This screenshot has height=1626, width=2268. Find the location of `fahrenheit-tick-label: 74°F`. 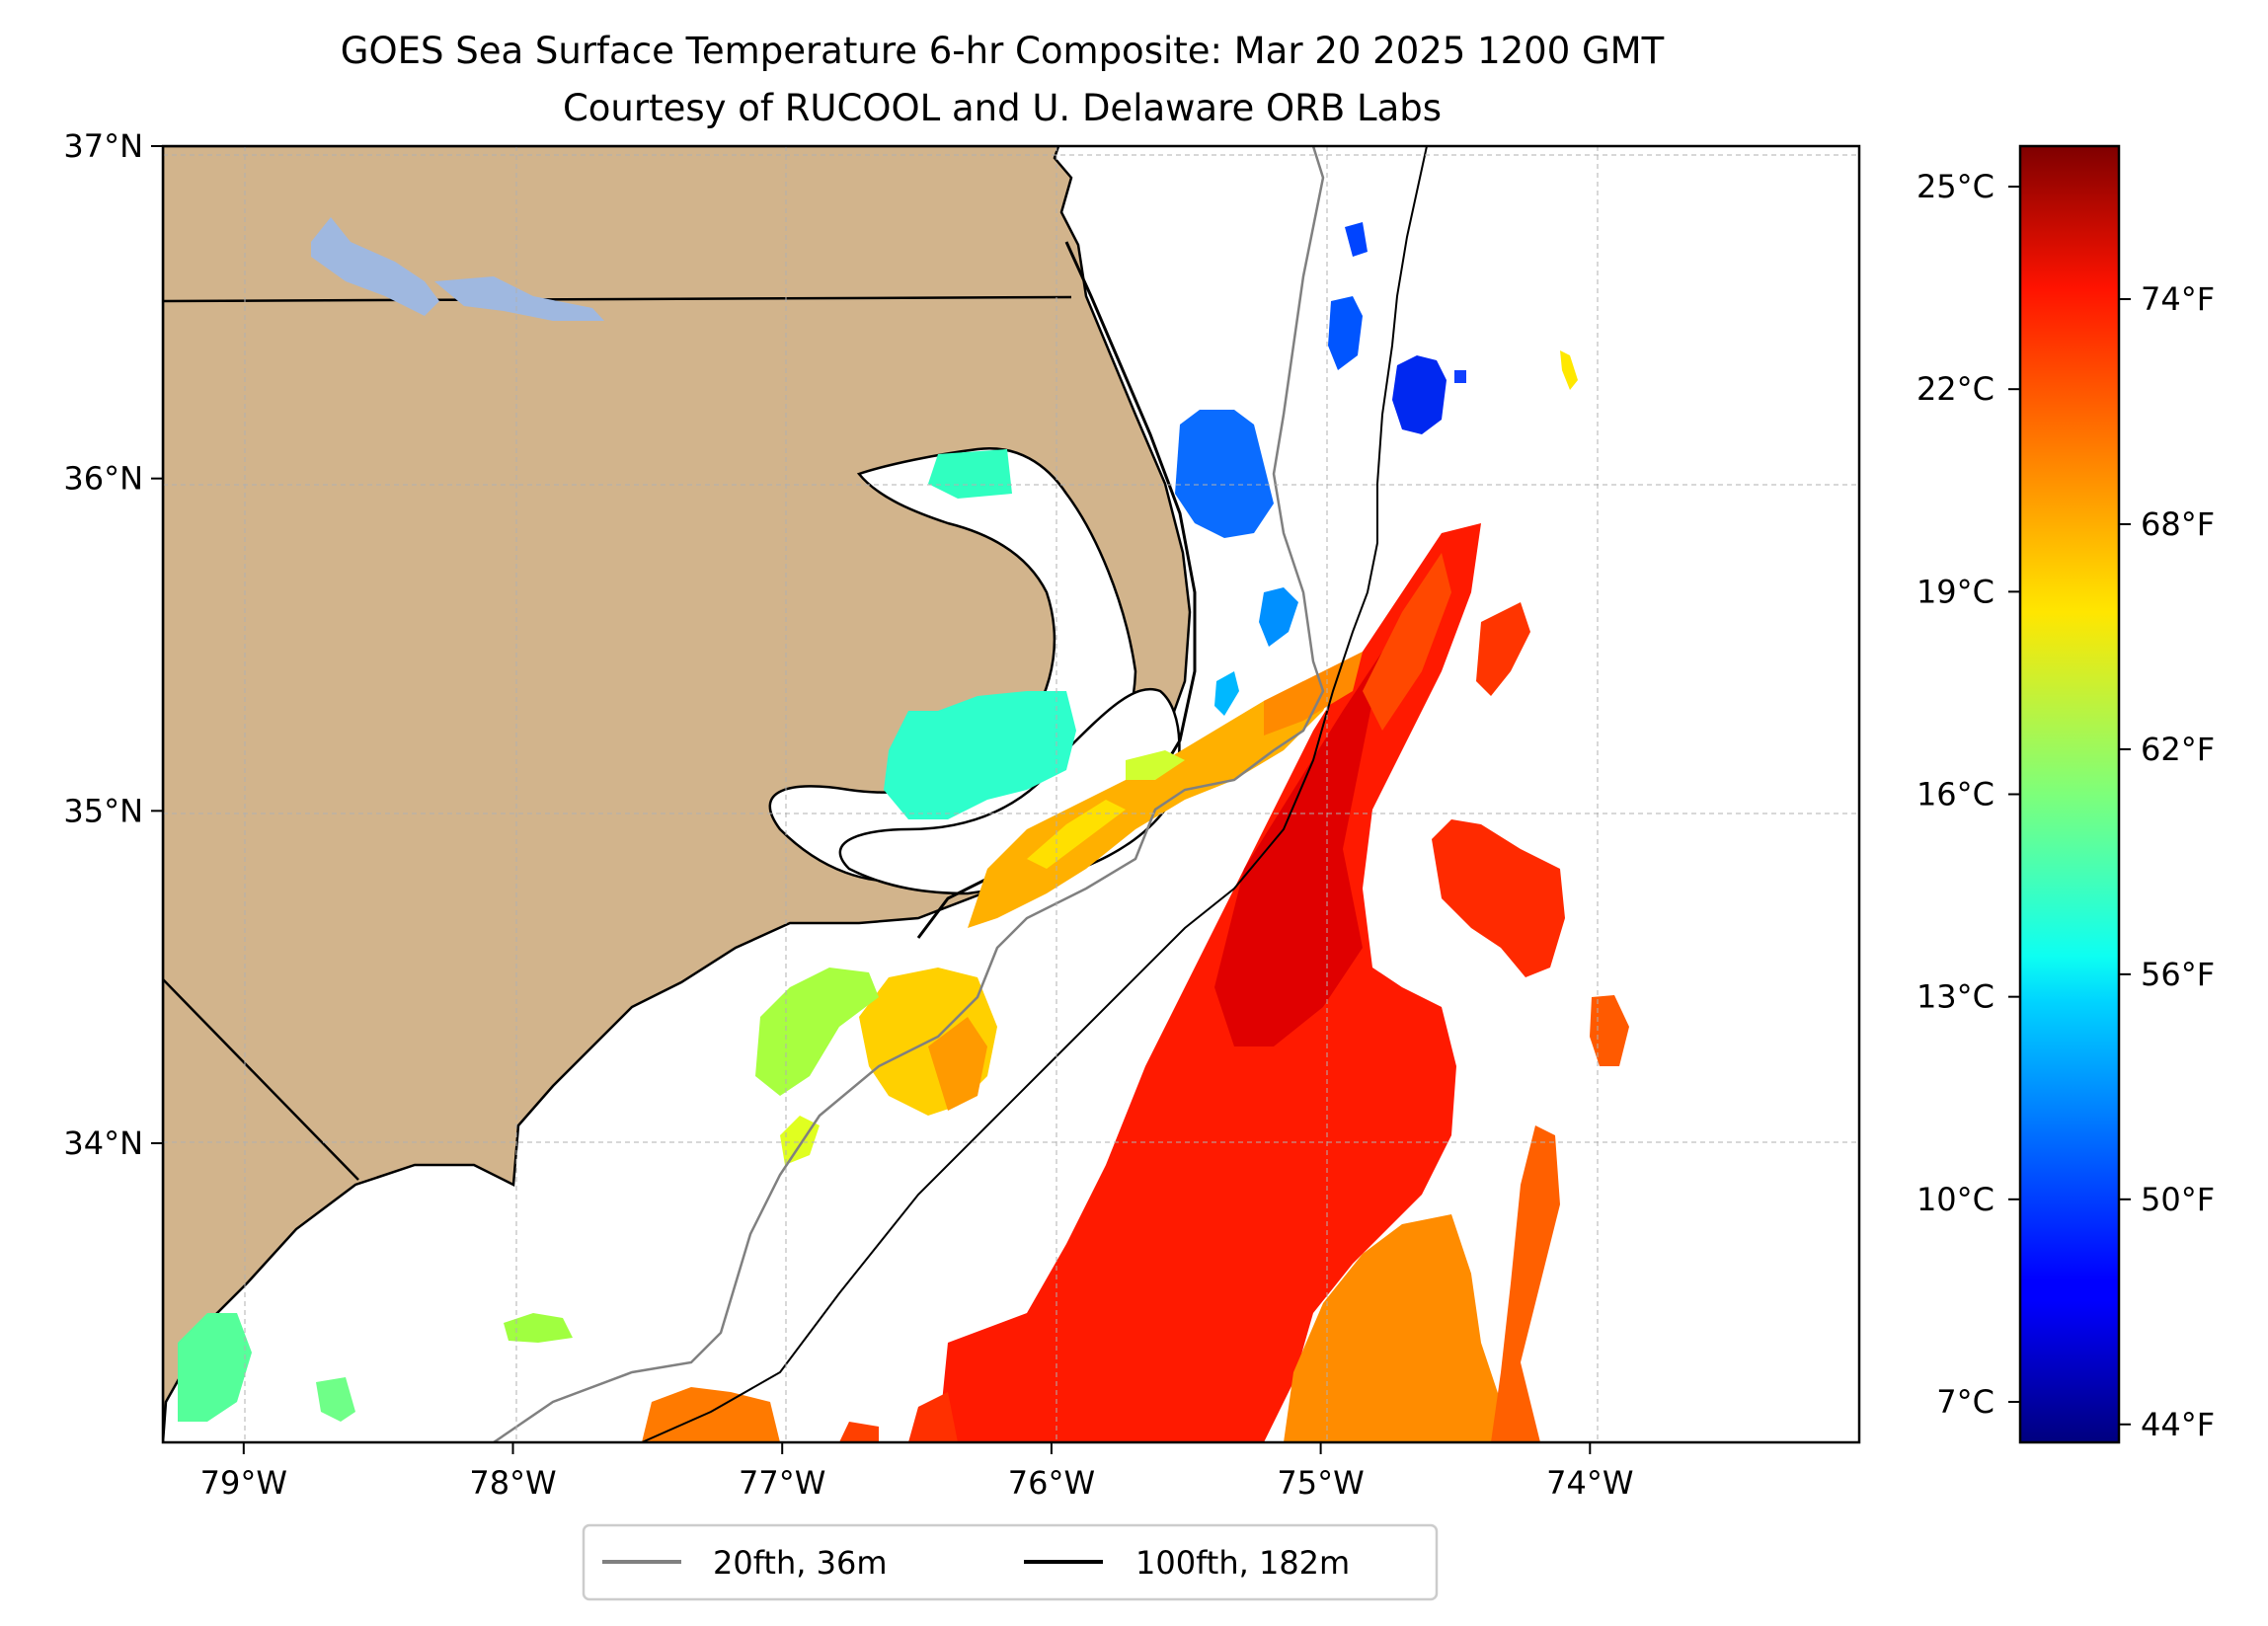

fahrenheit-tick-label: 74°F is located at coordinates (2178, 299).